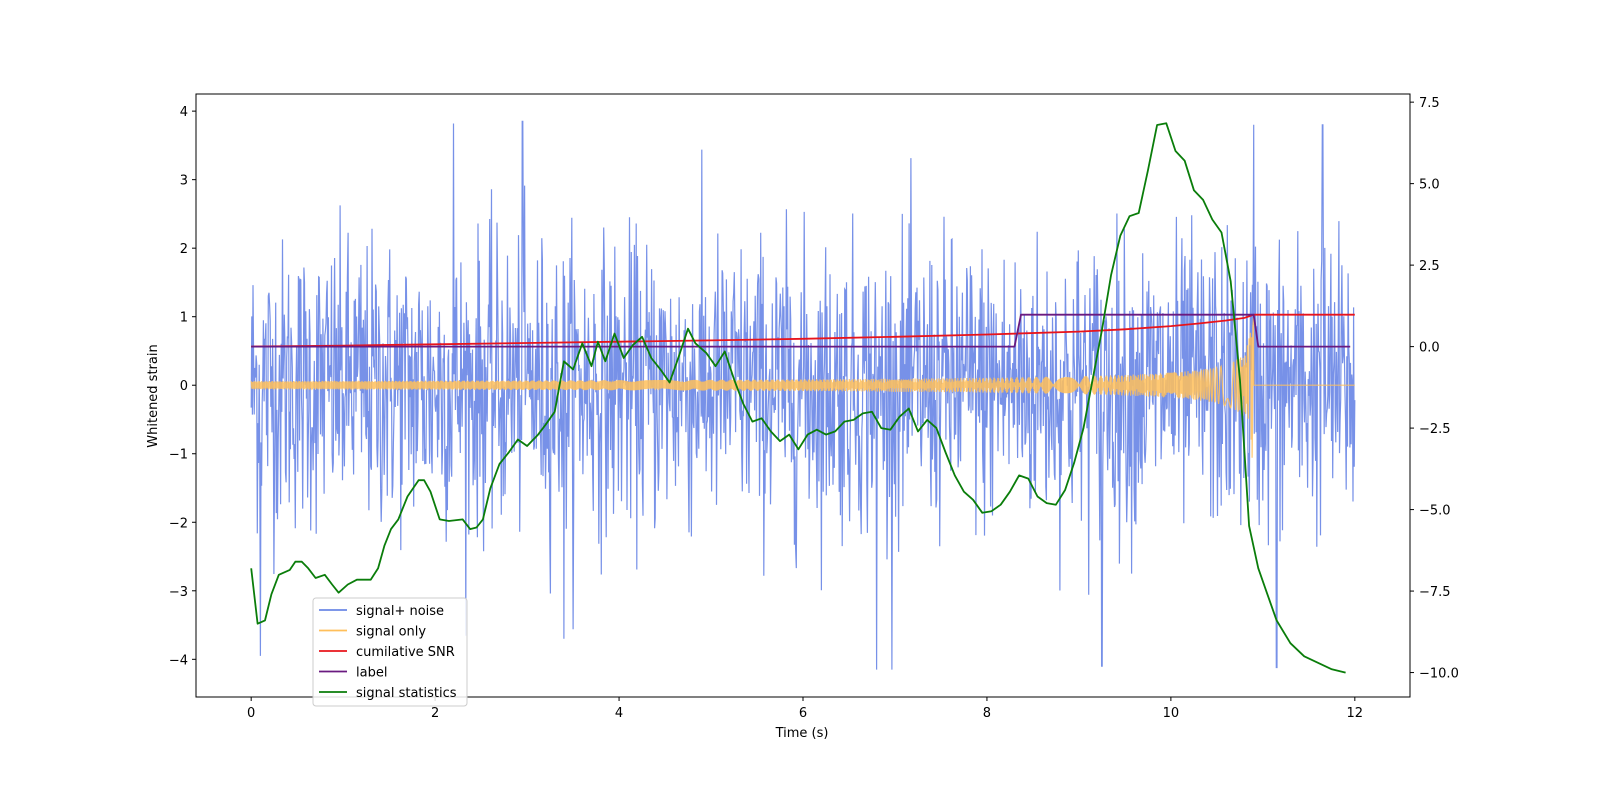 The image size is (1600, 805). Describe the element at coordinates (406, 693) in the screenshot. I see `legend-entry: signal statistics` at that location.